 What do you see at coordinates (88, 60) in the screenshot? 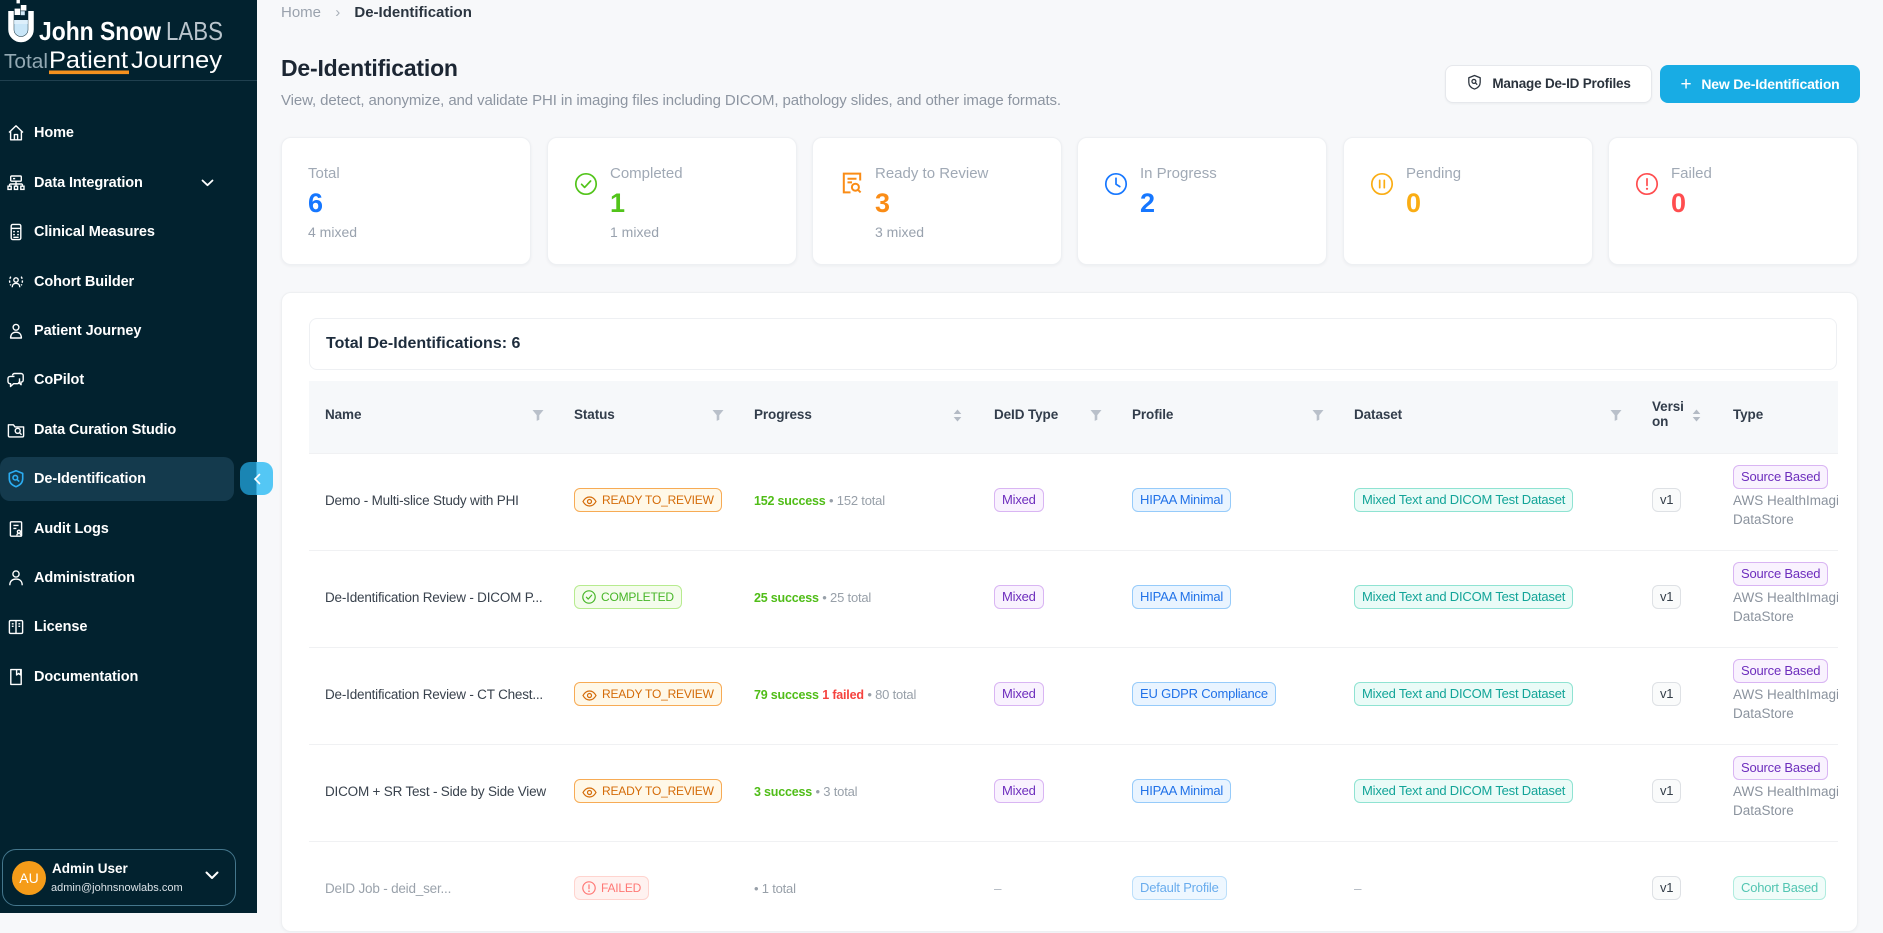
I see `svg-text: Patient` at bounding box center [88, 60].